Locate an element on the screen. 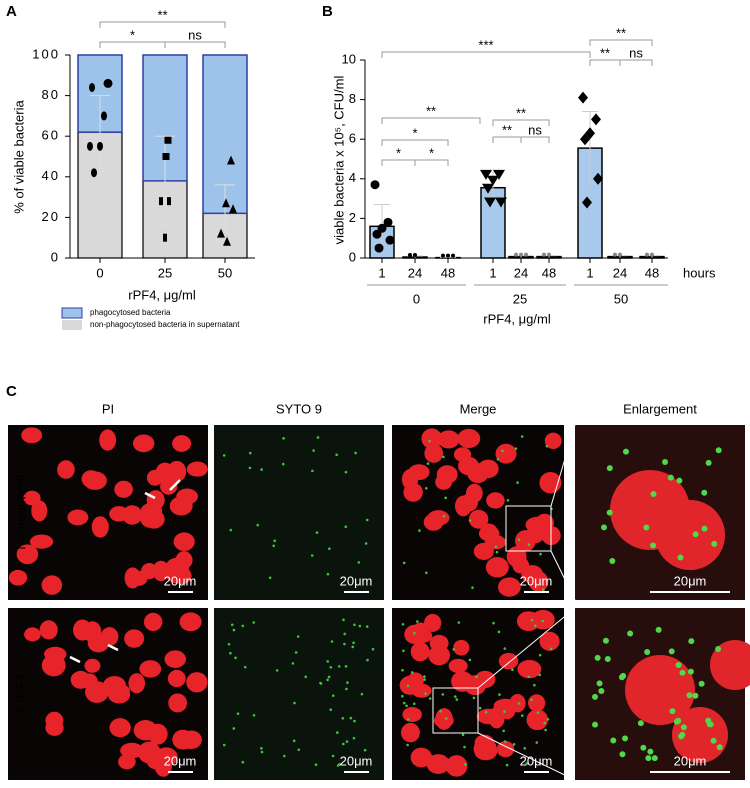  group-label: 25 is located at coordinates (520, 298).